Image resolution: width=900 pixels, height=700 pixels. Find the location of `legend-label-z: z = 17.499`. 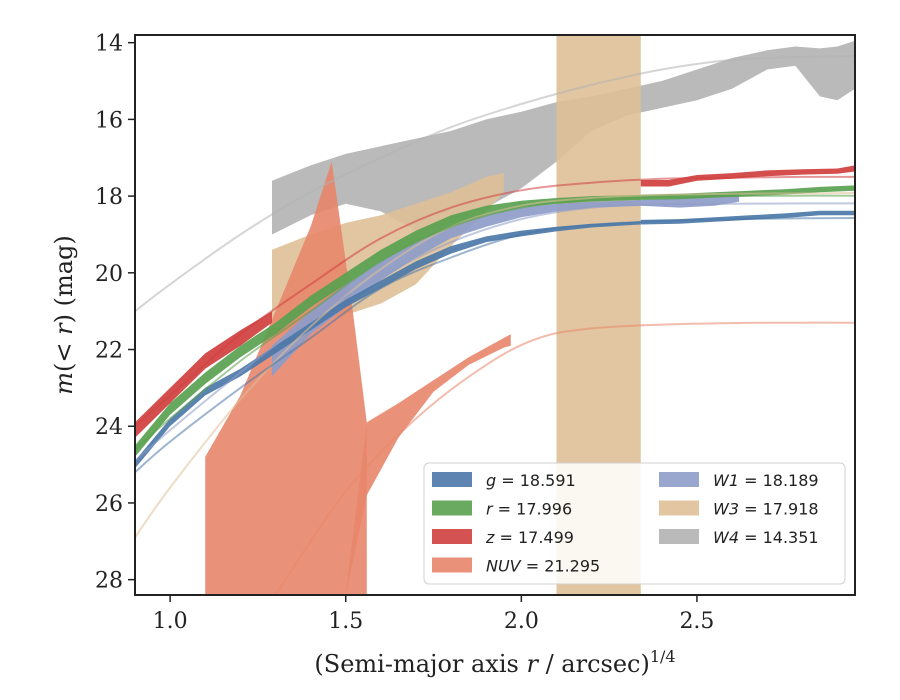

legend-label-z: z = 17.499 is located at coordinates (529, 537).